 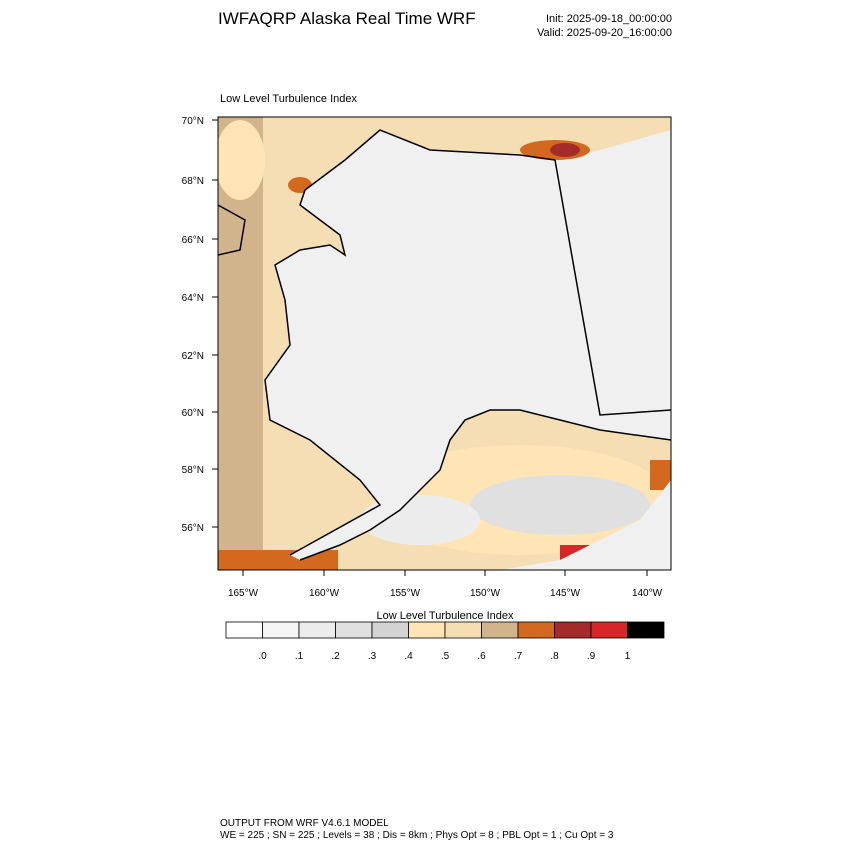 What do you see at coordinates (518, 656) in the screenshot?
I see `colorbar-label: .7` at bounding box center [518, 656].